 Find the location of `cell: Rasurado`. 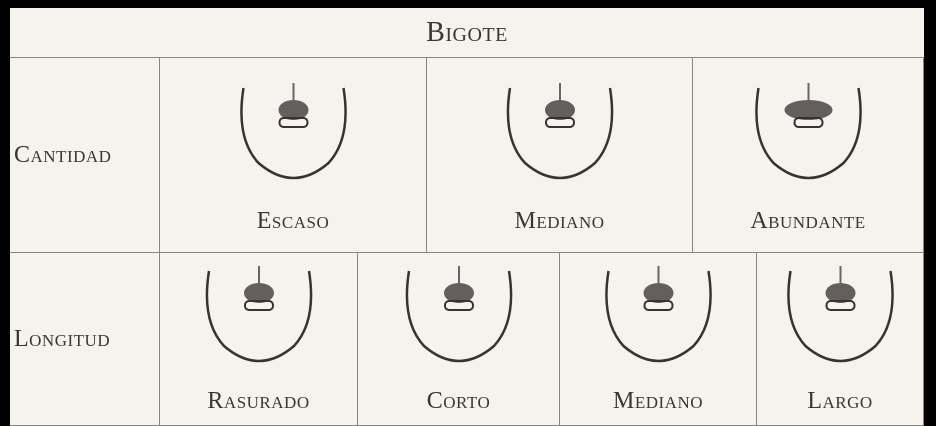

cell: Rasurado is located at coordinates (259, 339).